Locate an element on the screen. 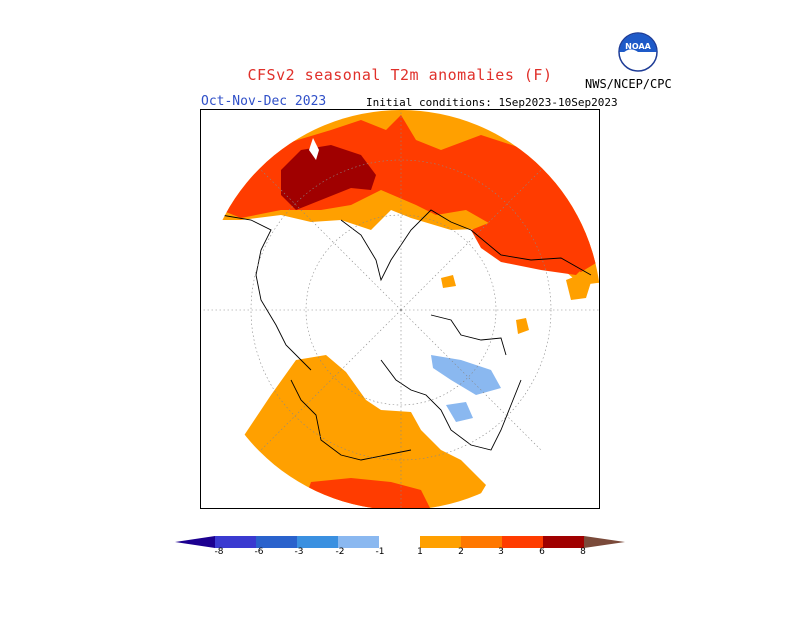 Image resolution: width=800 pixels, height=618 pixels. period-label: Oct-Nov-Dec 2023 is located at coordinates (264, 101).